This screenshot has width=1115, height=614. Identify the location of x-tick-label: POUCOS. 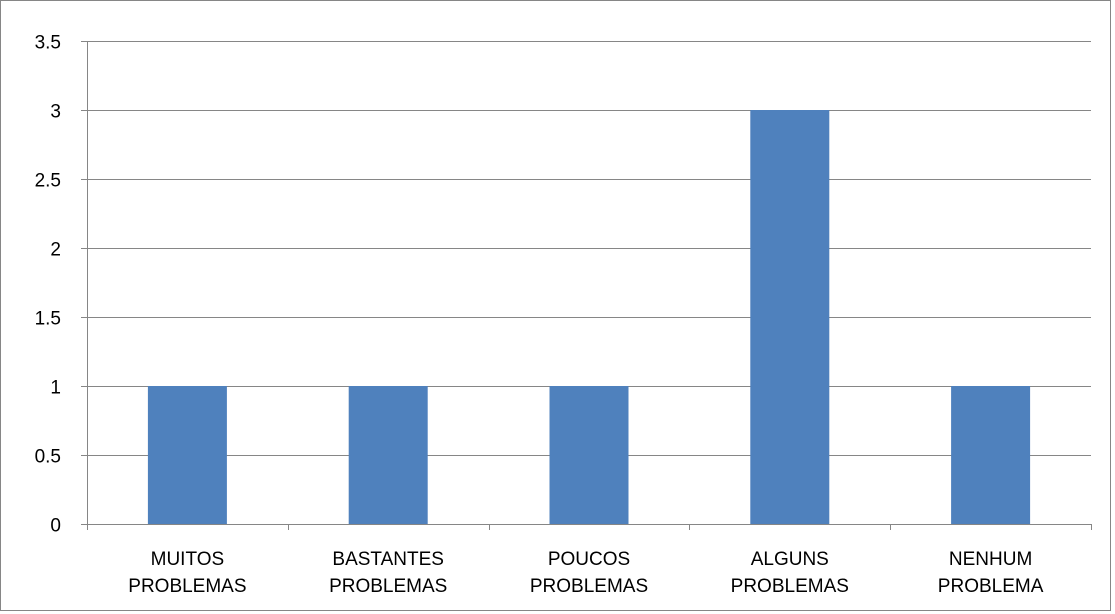
(589, 559).